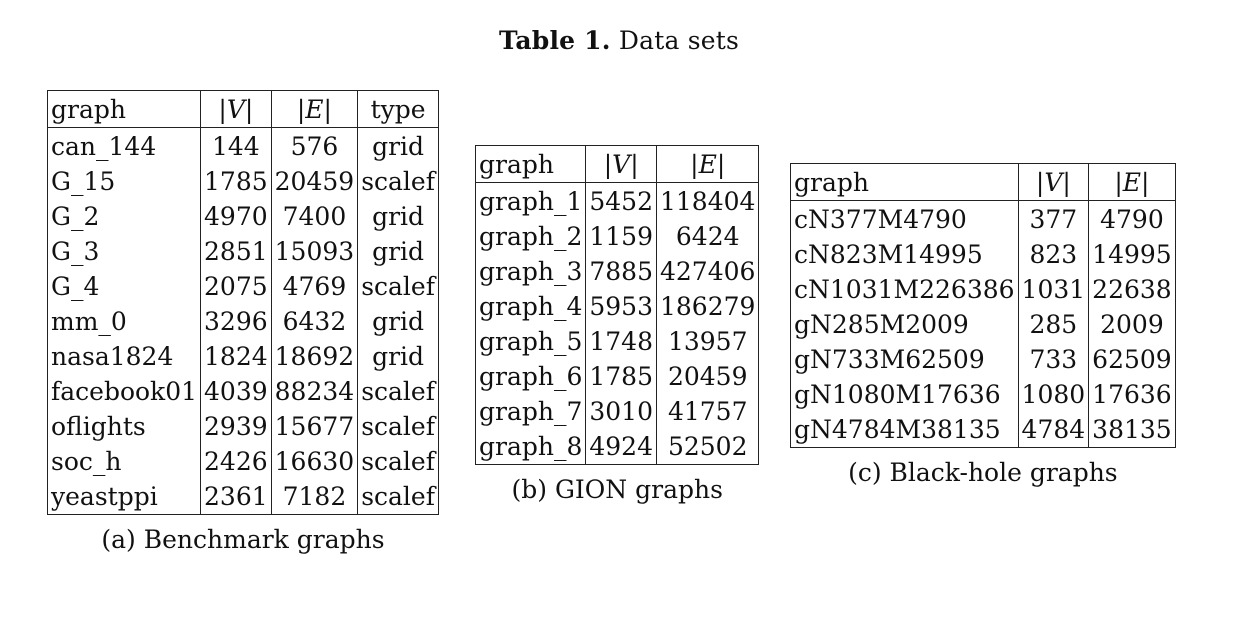 The width and height of the screenshot is (1238, 638). Describe the element at coordinates (530, 164) in the screenshot. I see `header-graph: graph` at that location.